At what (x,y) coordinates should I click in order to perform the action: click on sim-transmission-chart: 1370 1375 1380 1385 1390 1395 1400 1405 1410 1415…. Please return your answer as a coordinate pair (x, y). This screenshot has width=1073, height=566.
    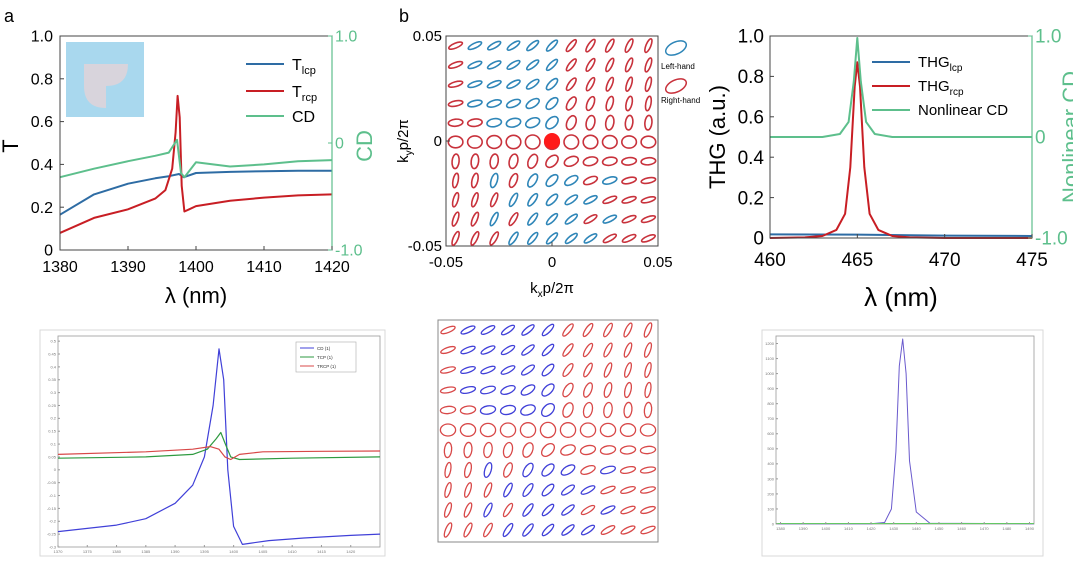
    Looking at the image, I should click on (212, 443).